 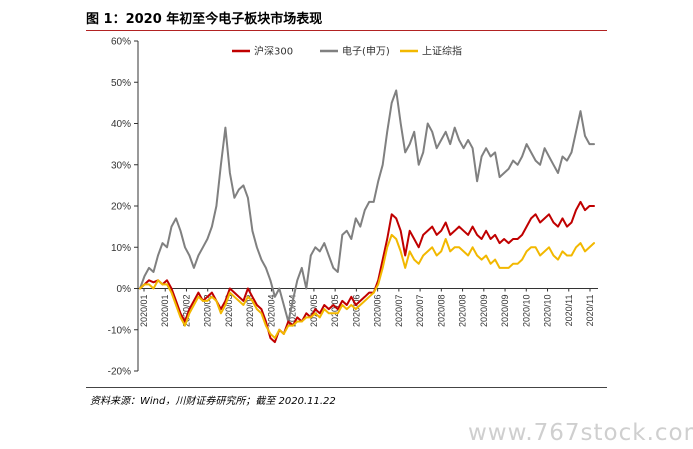 I want to click on title-rule, so click(x=346, y=30).